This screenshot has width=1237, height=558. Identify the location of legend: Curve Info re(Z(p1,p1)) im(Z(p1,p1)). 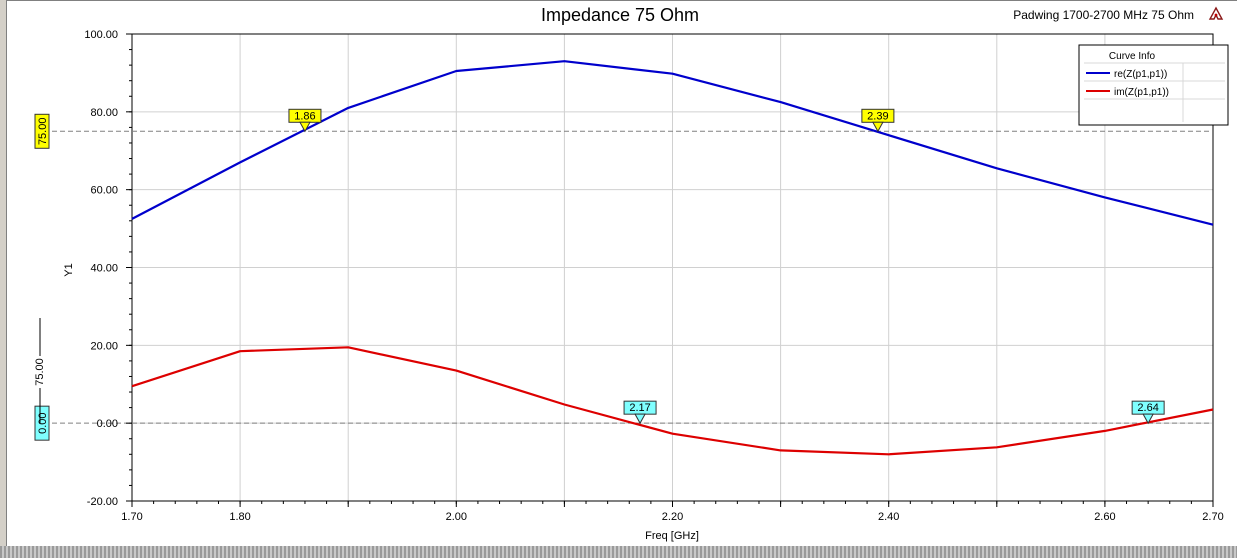
(1153, 85).